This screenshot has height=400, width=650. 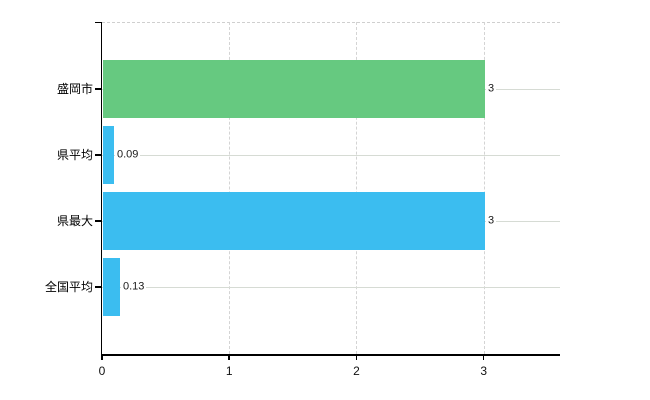 What do you see at coordinates (74, 89) in the screenshot?
I see `category-label-盛岡市: 盛岡市` at bounding box center [74, 89].